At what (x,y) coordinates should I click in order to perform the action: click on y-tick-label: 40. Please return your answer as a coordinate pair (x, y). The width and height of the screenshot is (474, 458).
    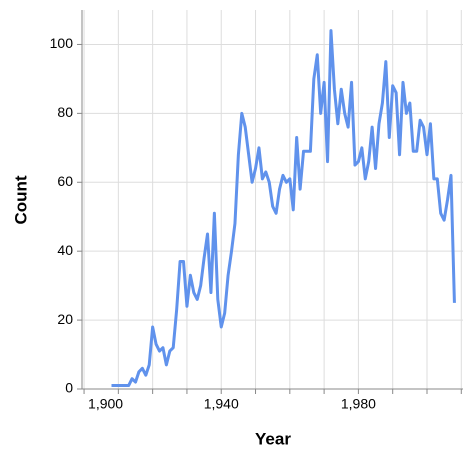
    Looking at the image, I should click on (65, 250).